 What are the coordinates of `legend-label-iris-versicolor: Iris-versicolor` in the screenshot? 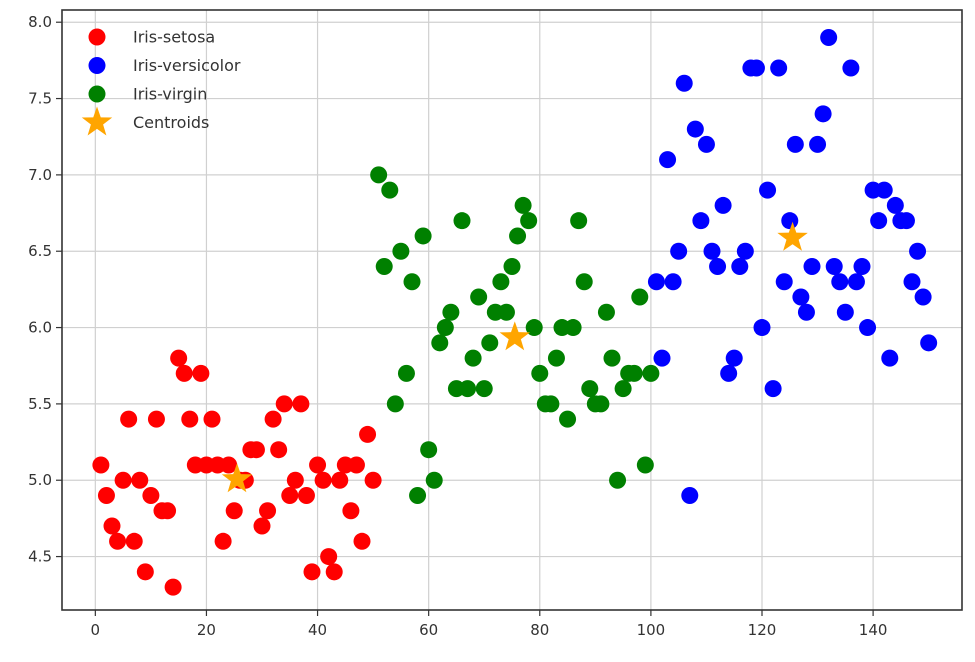 It's located at (187, 65).